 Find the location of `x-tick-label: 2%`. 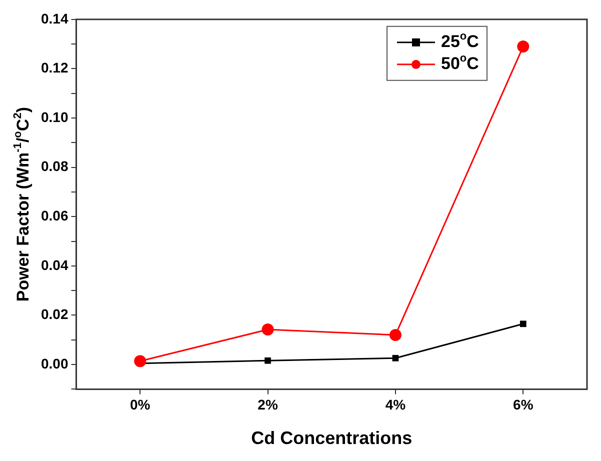

x-tick-label: 2% is located at coordinates (268, 404).